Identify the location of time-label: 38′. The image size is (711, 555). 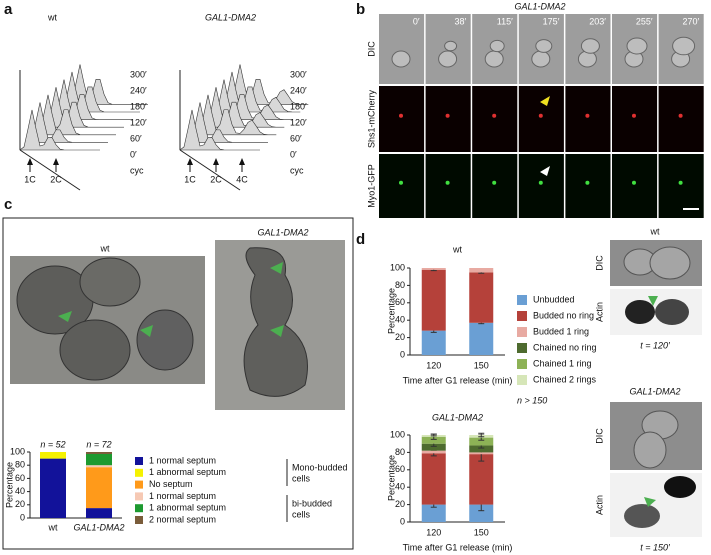
(460, 21).